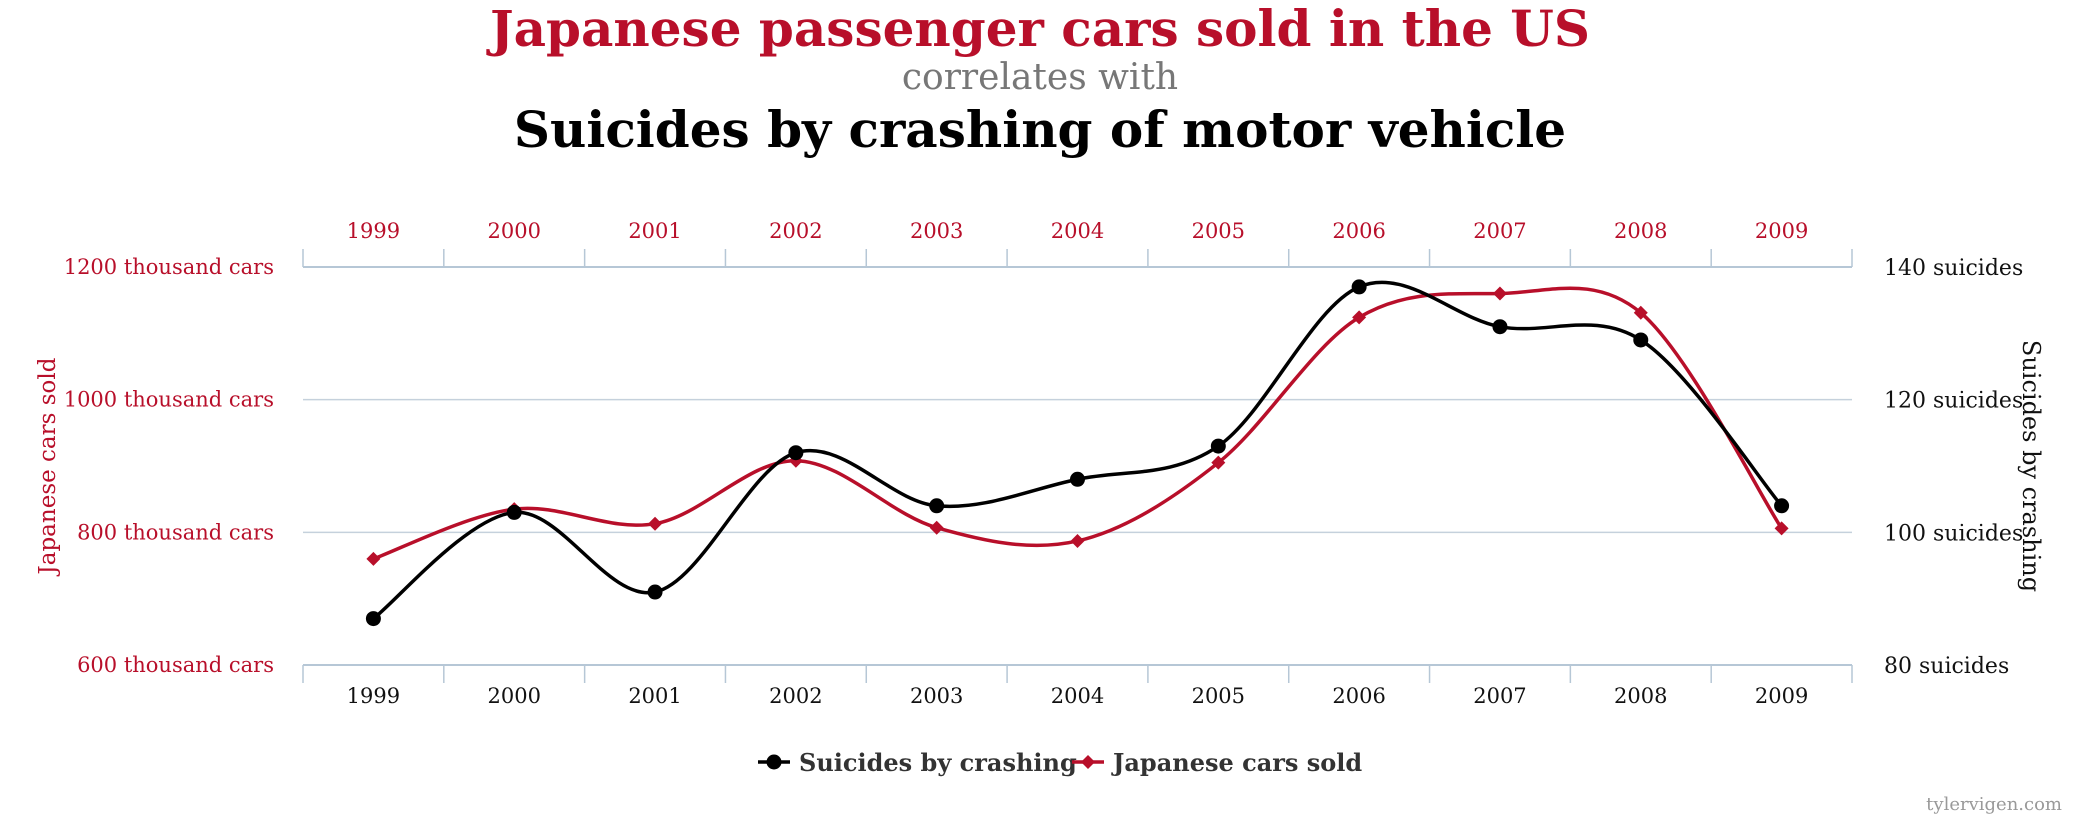 Image resolution: width=2080 pixels, height=820 pixels. Describe the element at coordinates (774, 762) in the screenshot. I see `legend-marker-suicides` at that location.